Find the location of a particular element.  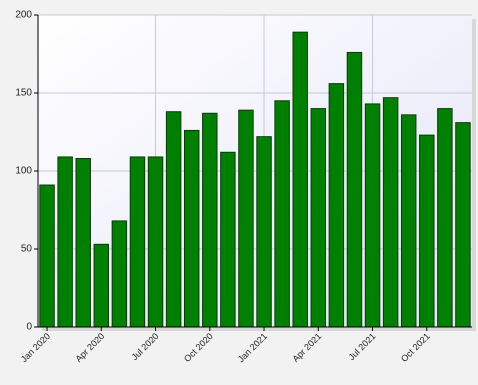

x-tick-label: Oct 2021 is located at coordinates (415, 347).